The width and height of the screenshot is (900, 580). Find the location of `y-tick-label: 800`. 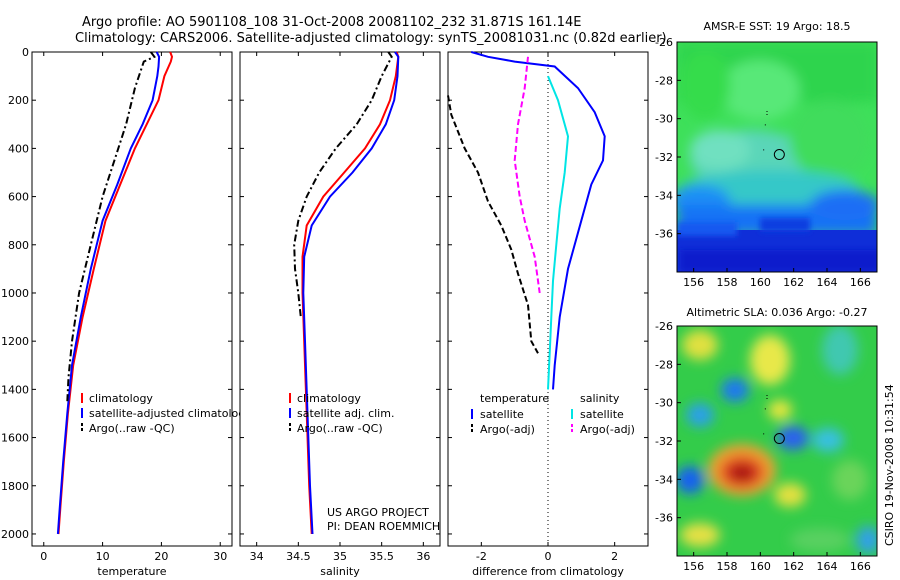

y-tick-label: 800 is located at coordinates (18, 245).